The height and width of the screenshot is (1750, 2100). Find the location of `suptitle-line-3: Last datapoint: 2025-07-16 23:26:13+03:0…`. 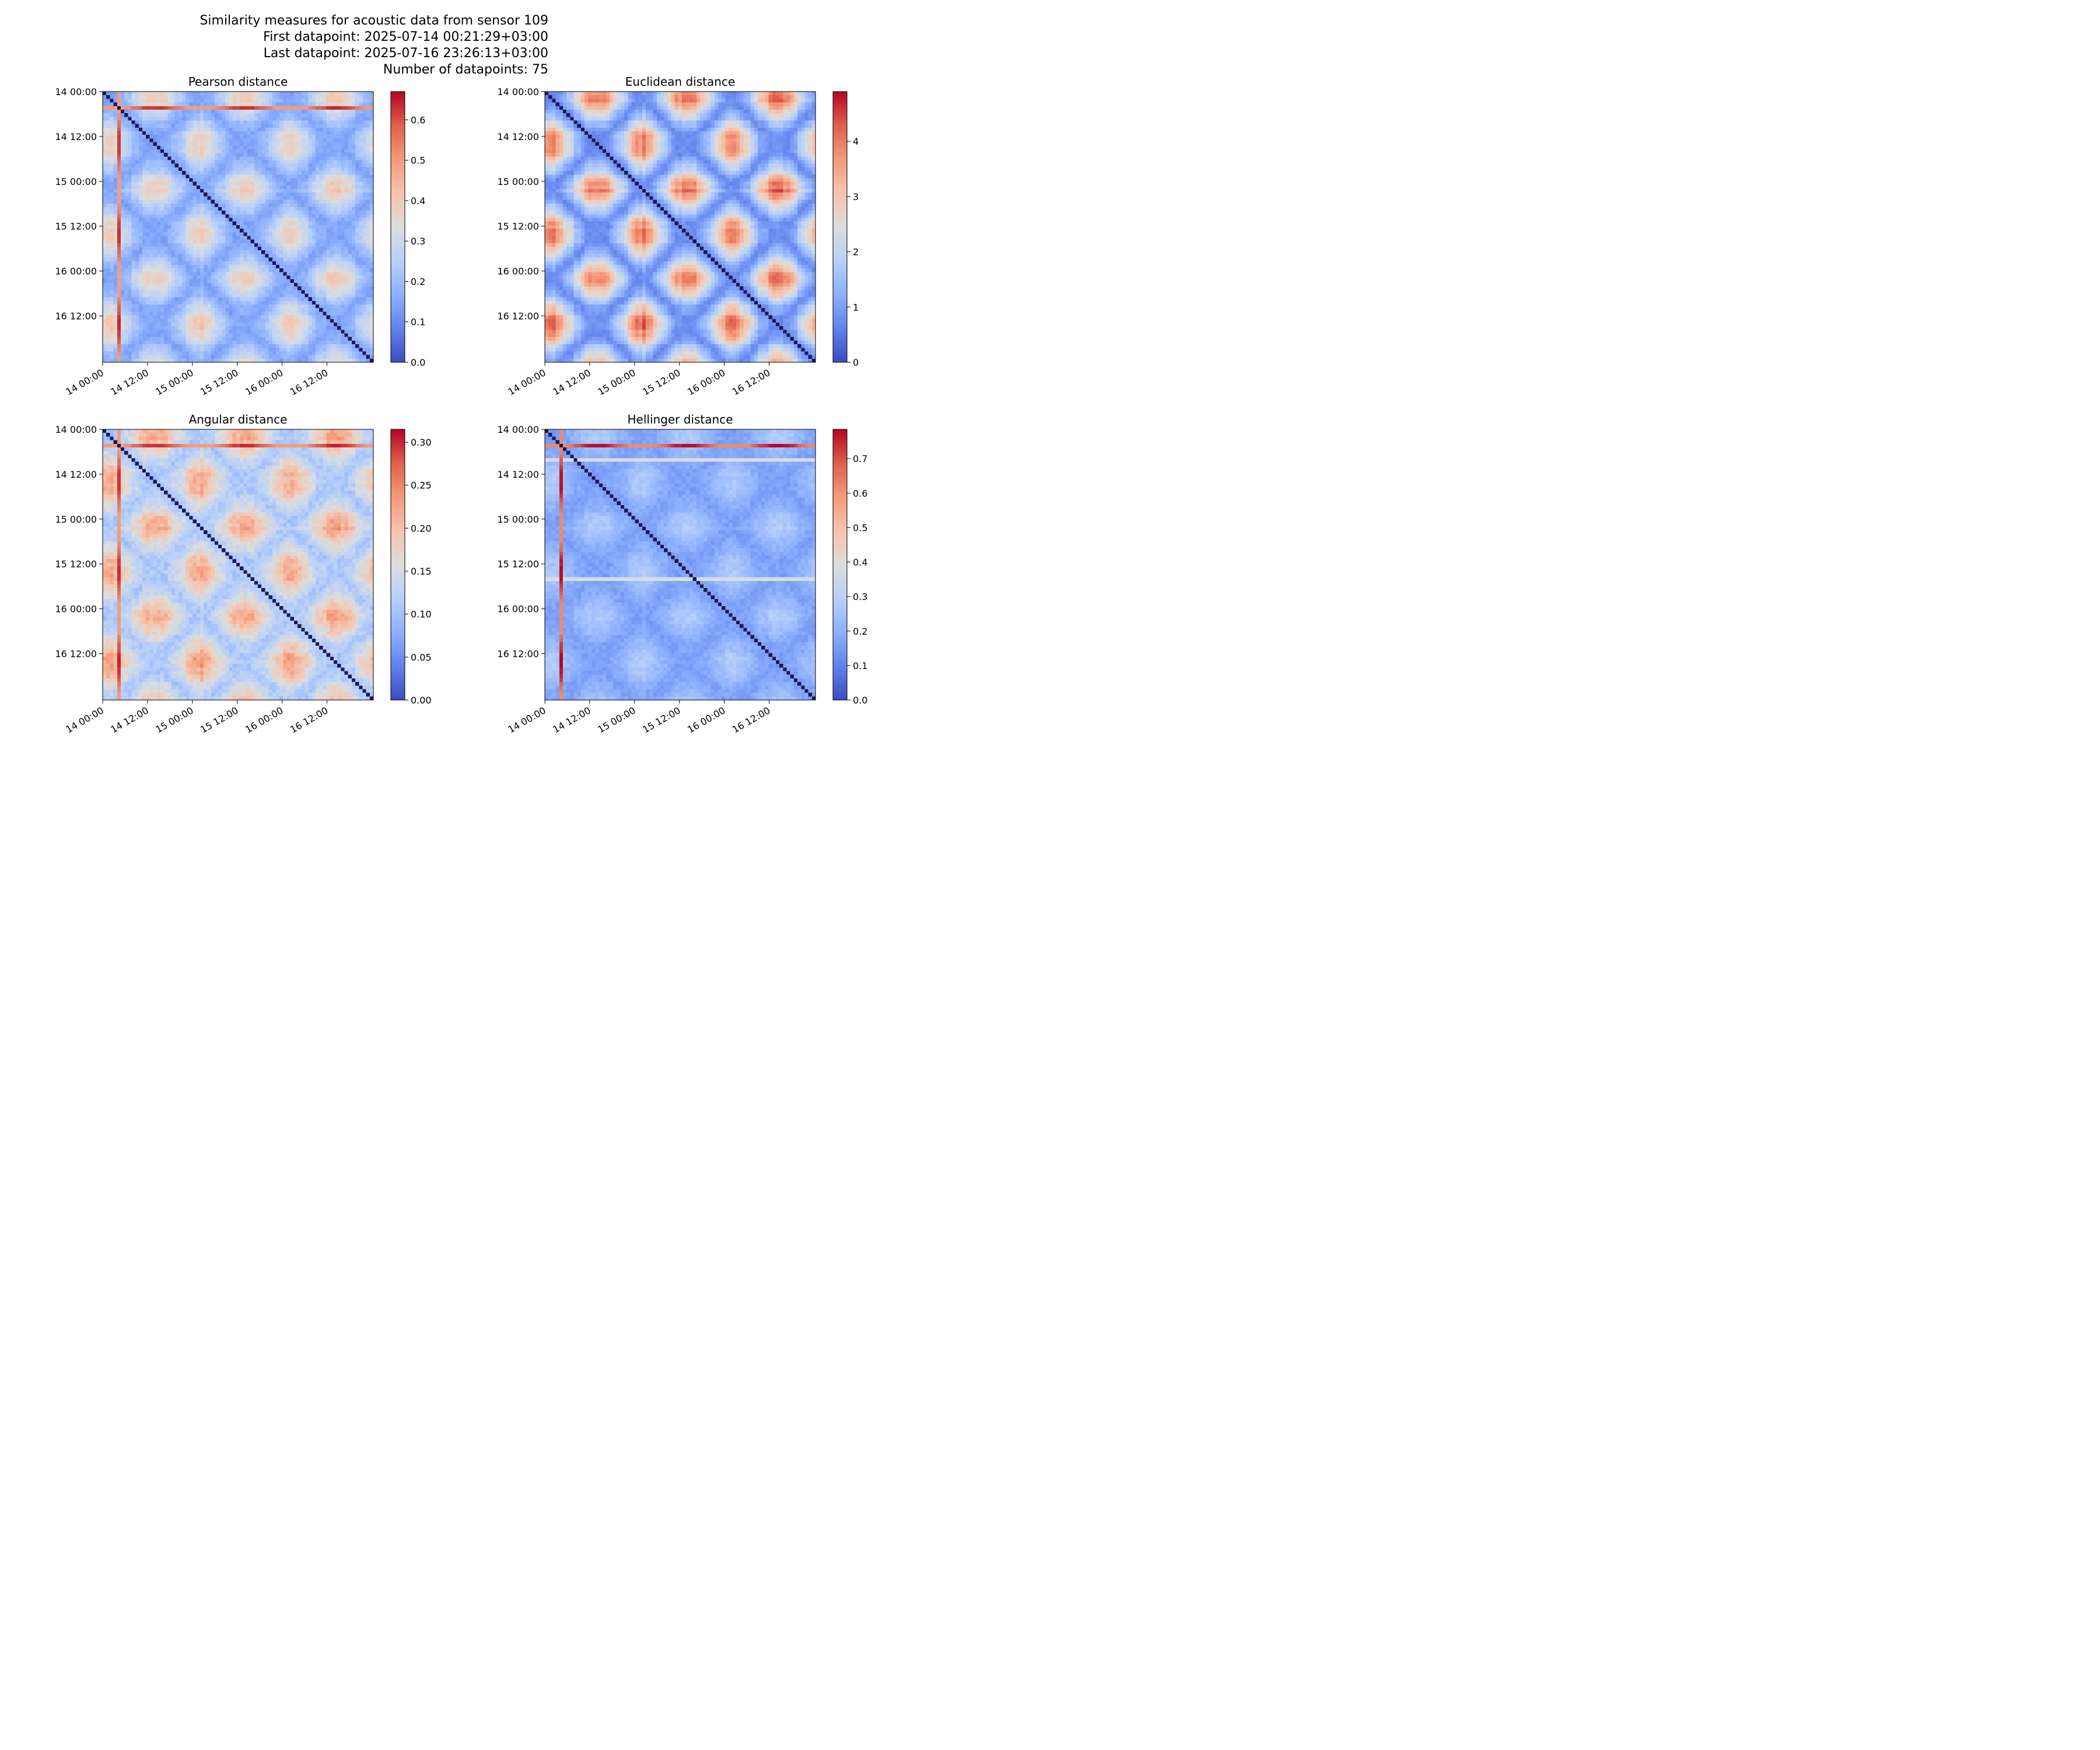

suptitle-line-3: Last datapoint: 2025-07-16 23:26:13+03:0… is located at coordinates (406, 53).